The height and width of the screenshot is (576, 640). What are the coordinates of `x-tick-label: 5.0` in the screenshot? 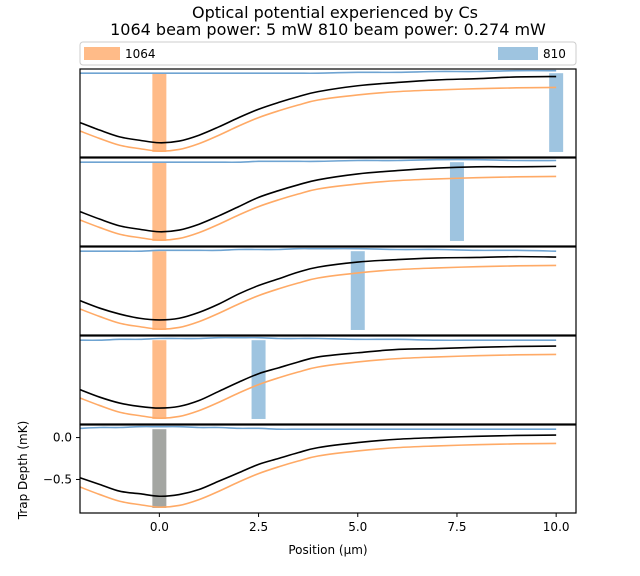 It's located at (357, 527).